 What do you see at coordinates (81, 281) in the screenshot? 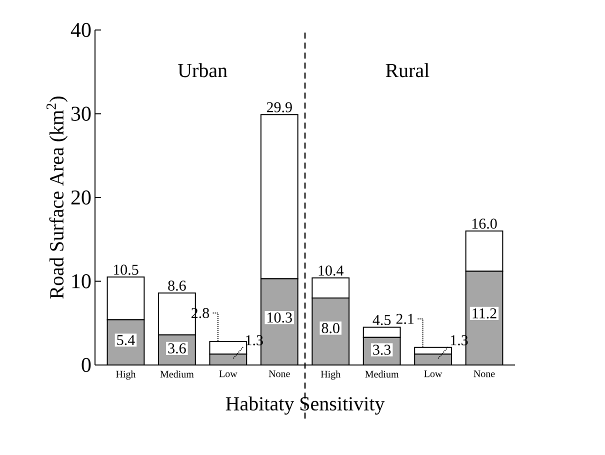
I see `y-tick-label: 10` at bounding box center [81, 281].